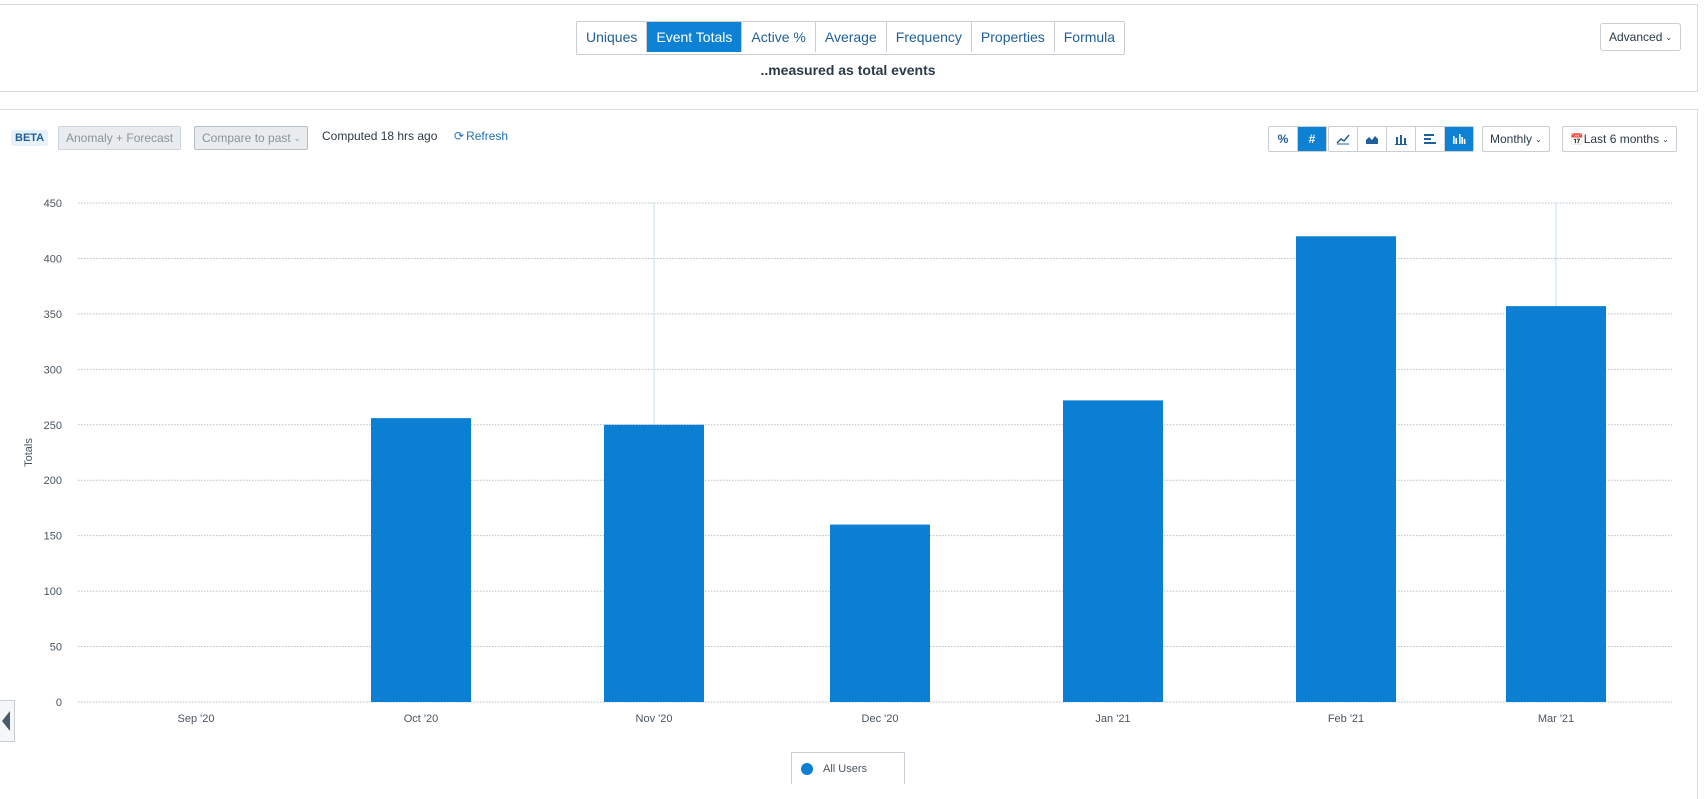 The width and height of the screenshot is (1706, 799). I want to click on x-tick-label: Jan '21, so click(1112, 719).